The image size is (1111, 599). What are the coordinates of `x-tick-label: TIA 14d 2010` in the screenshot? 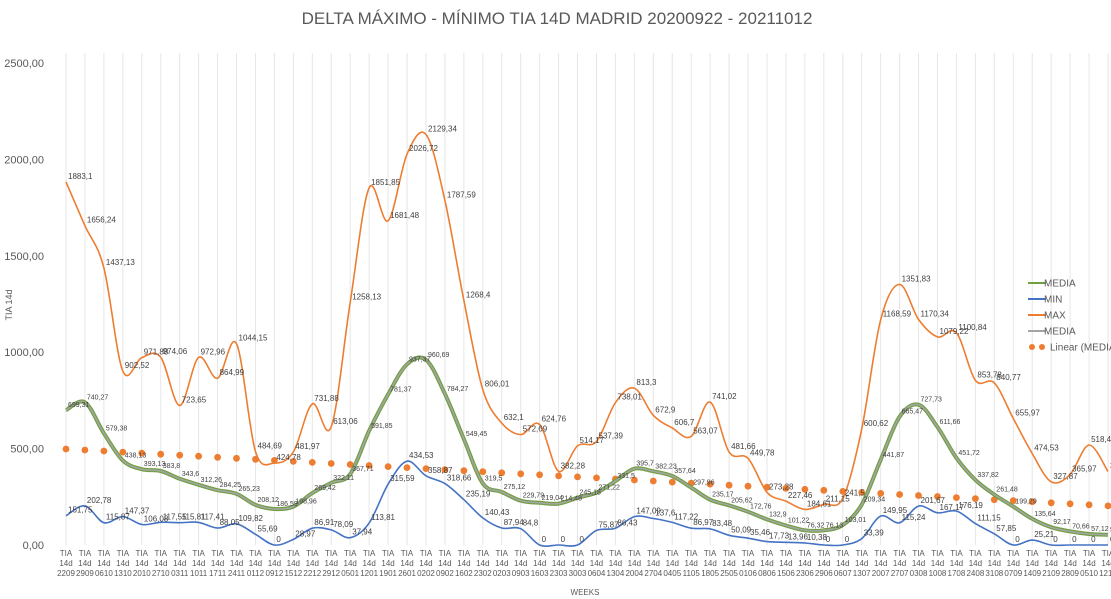 It's located at (142, 563).